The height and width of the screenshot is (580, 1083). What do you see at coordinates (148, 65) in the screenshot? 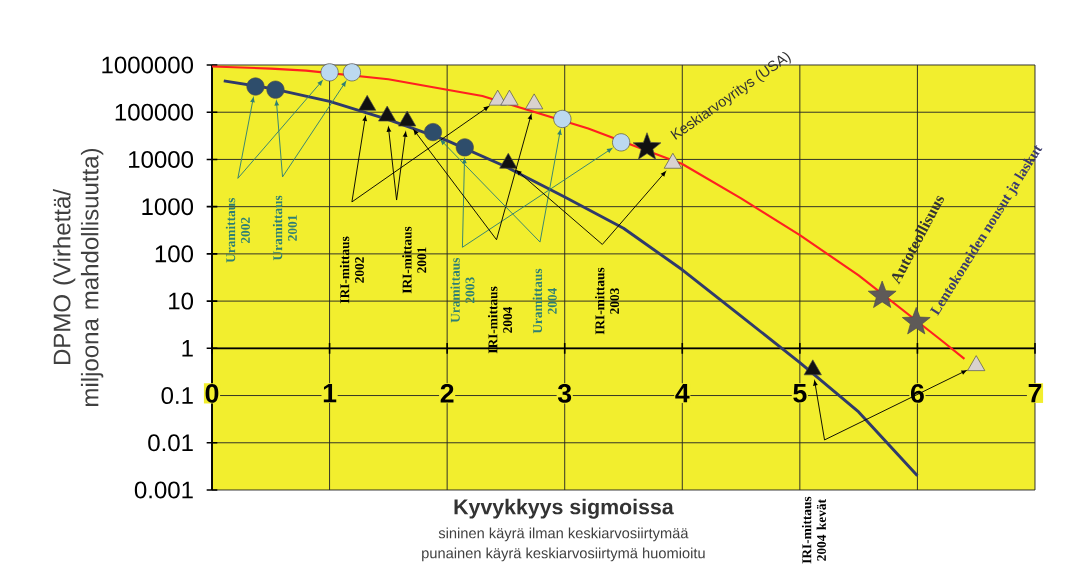
I see `y-tick-label: 1000000` at bounding box center [148, 65].